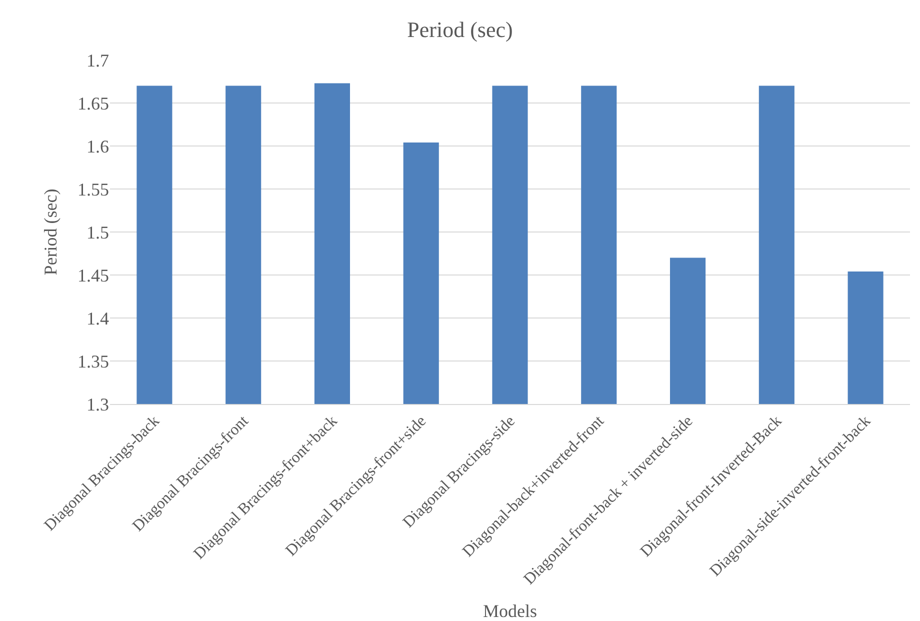 The height and width of the screenshot is (621, 920). Describe the element at coordinates (510, 611) in the screenshot. I see `x-axis-title: Models` at that location.